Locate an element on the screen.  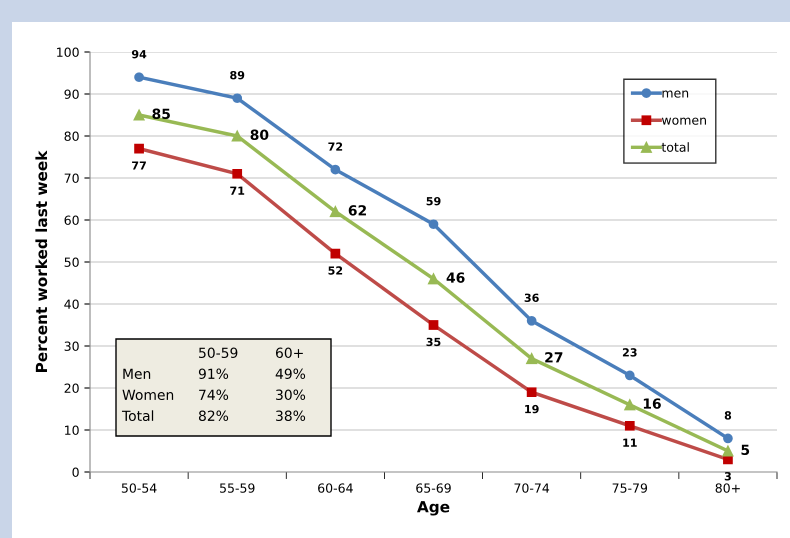
y-tick-label: 60 is located at coordinates (71, 220).